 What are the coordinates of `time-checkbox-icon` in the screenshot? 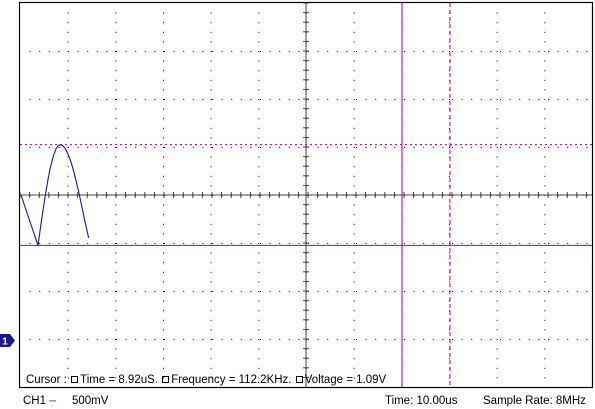 It's located at (75, 379).